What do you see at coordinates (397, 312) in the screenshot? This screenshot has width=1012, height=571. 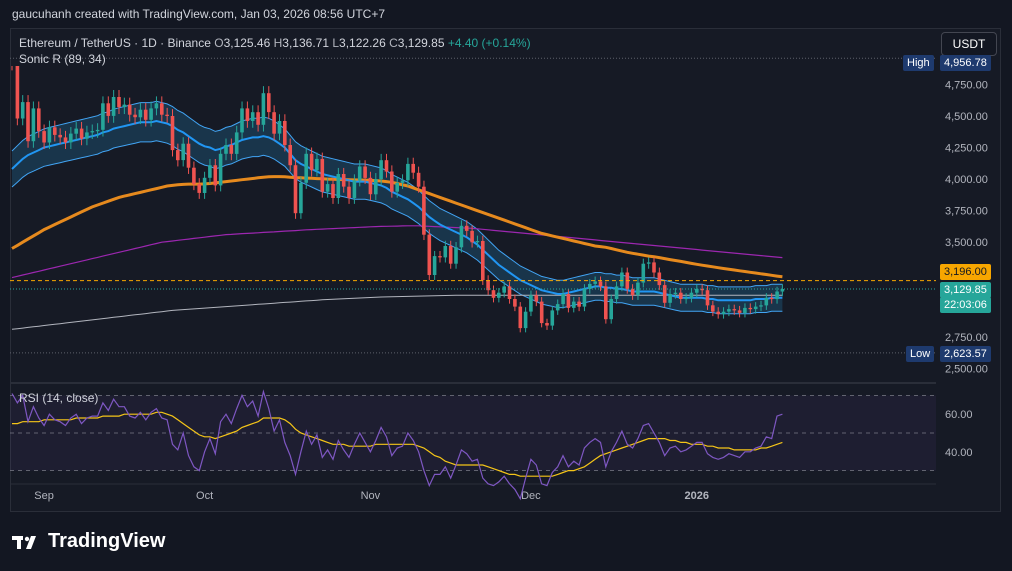 I see `ma-long-line` at bounding box center [397, 312].